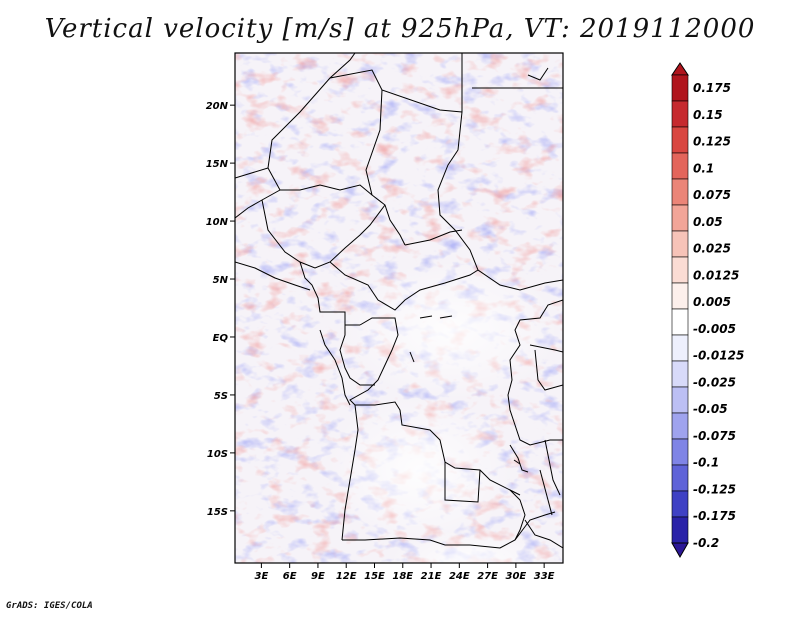 This screenshot has height=618, width=800. I want to click on colorbar-bottom-arrow, so click(680, 550).